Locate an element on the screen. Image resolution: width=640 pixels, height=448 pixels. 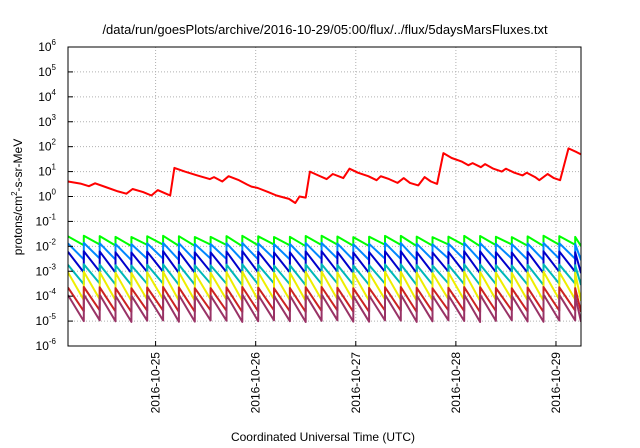
y-axis-label: protons/cm2-s-sr-MeV is located at coordinates (17, 197).